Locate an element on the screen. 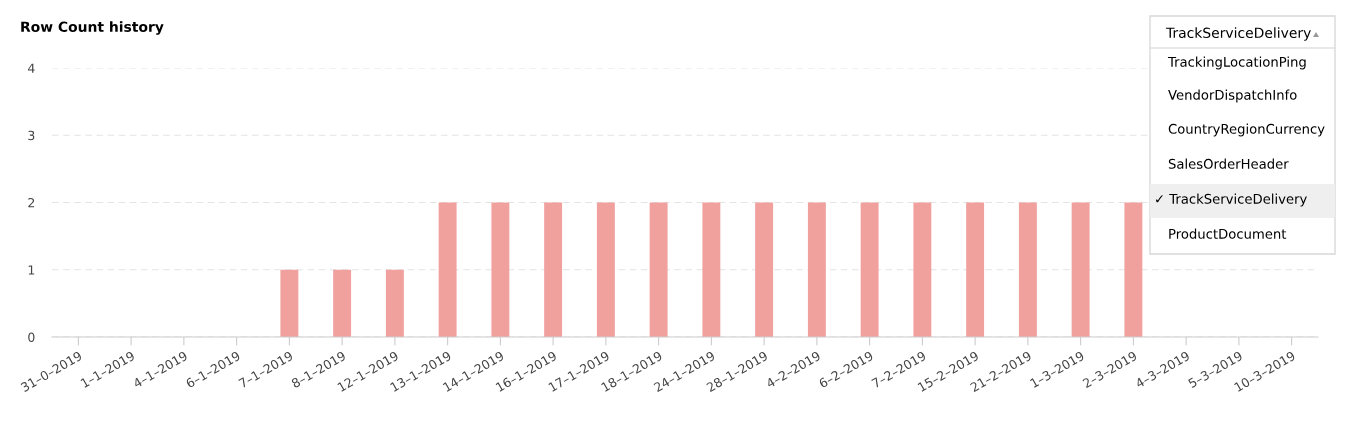 The height and width of the screenshot is (426, 1353). chart-title: Row Count history is located at coordinates (92, 28).